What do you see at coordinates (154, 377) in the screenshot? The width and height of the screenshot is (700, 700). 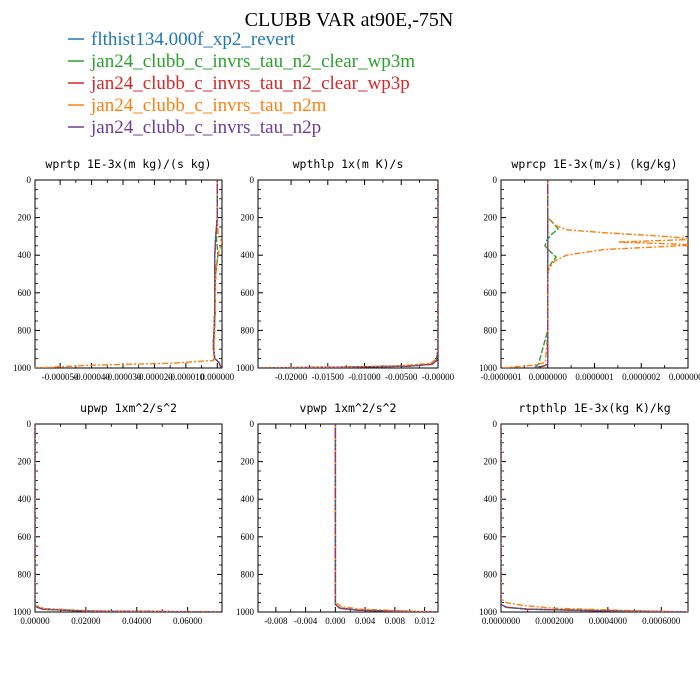 I see `x-tick-label-0-3: -0.000020` at bounding box center [154, 377].